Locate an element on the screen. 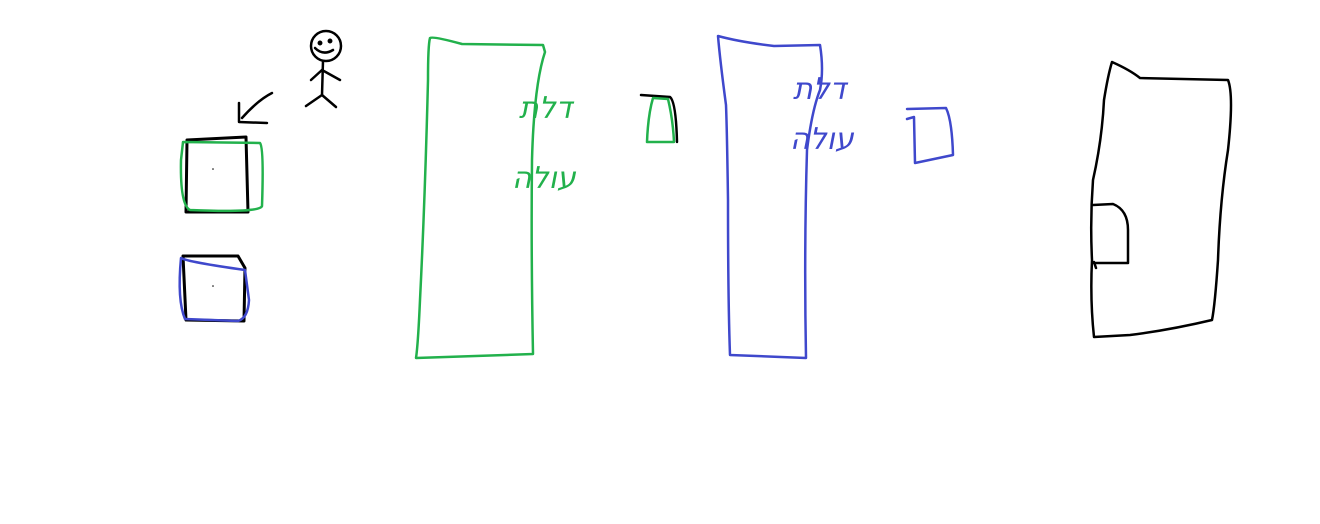 This screenshot has height=524, width=1320. small-green-shape is located at coordinates (659, 118).